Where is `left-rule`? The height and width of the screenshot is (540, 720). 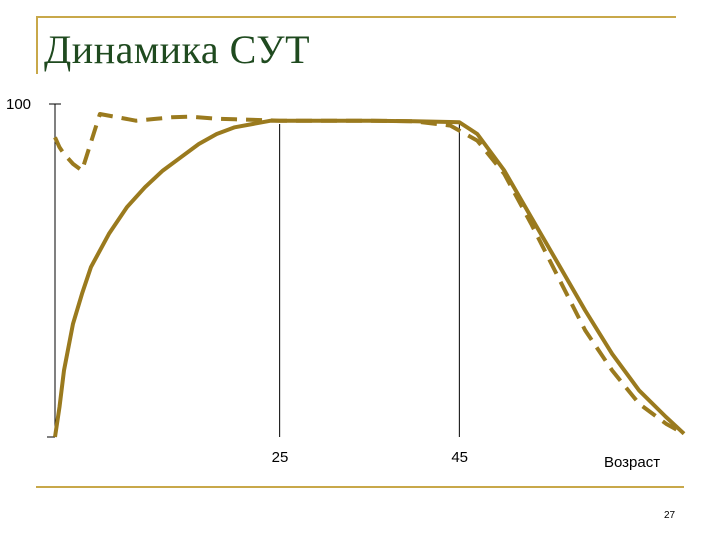
left-rule is located at coordinates (37, 45).